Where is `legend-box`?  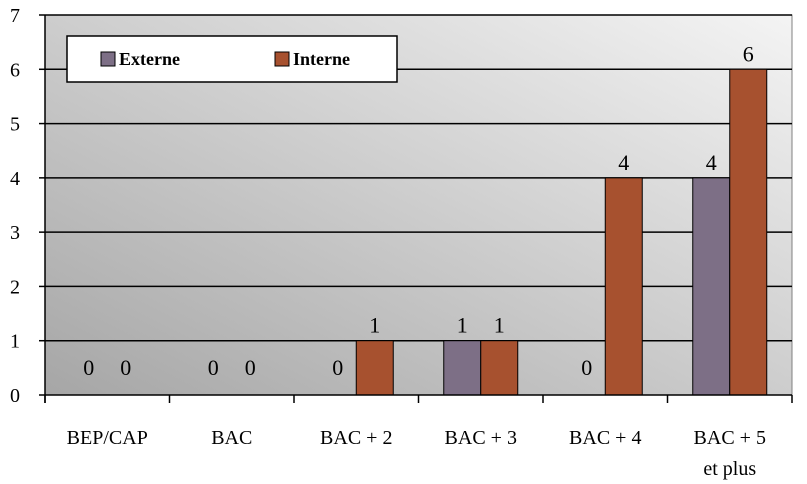 legend-box is located at coordinates (232, 59).